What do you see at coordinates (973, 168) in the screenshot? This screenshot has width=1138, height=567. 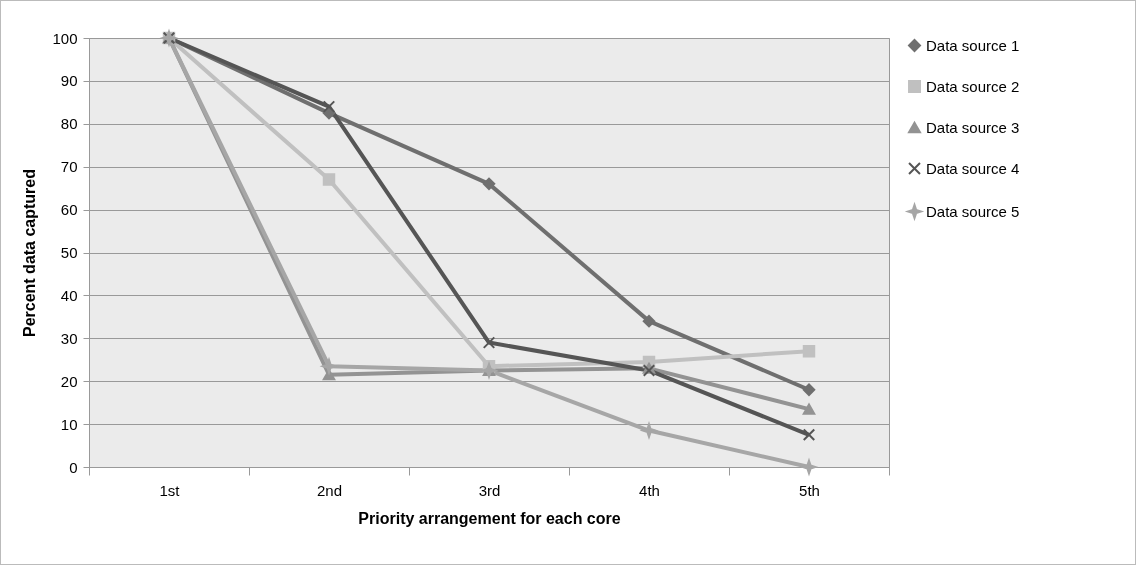 I see `legend-label: Data source 4` at bounding box center [973, 168].